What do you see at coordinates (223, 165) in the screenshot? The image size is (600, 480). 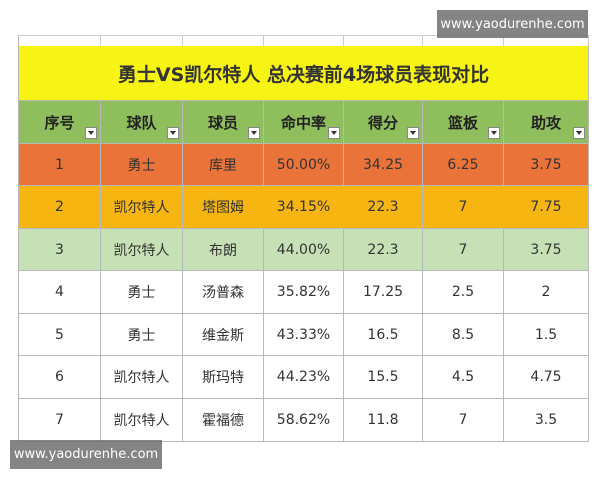 I see `table-cell: 库里` at bounding box center [223, 165].